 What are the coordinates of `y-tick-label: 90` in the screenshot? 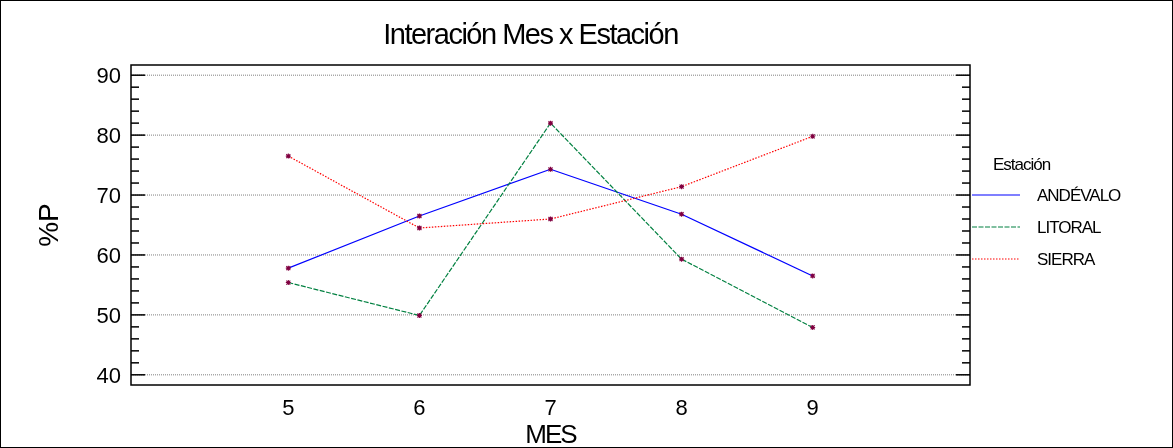 It's located at (108, 75).